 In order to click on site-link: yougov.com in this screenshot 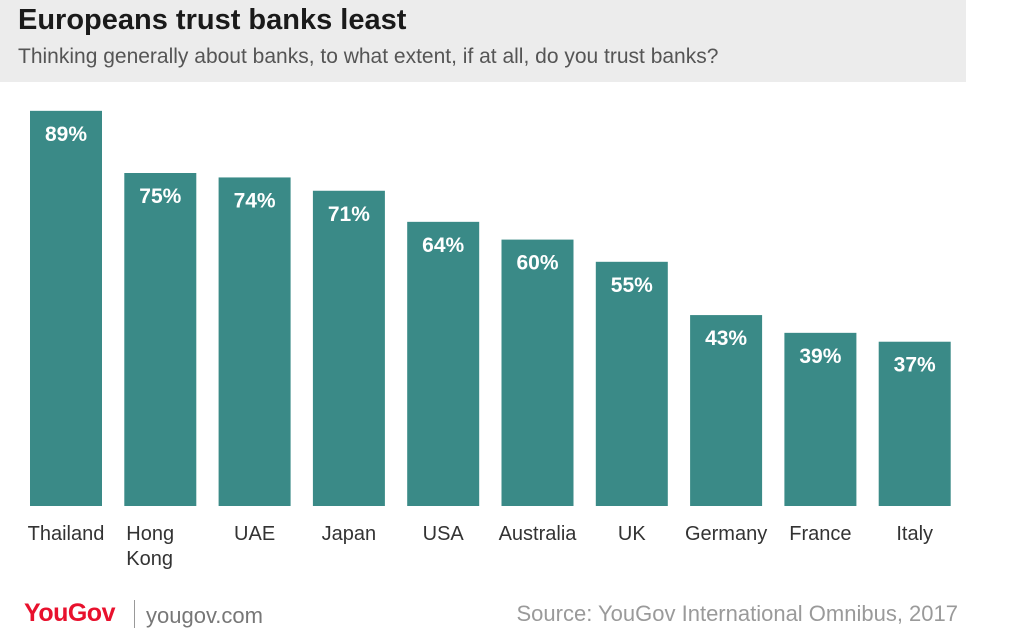, I will do `click(204, 615)`.